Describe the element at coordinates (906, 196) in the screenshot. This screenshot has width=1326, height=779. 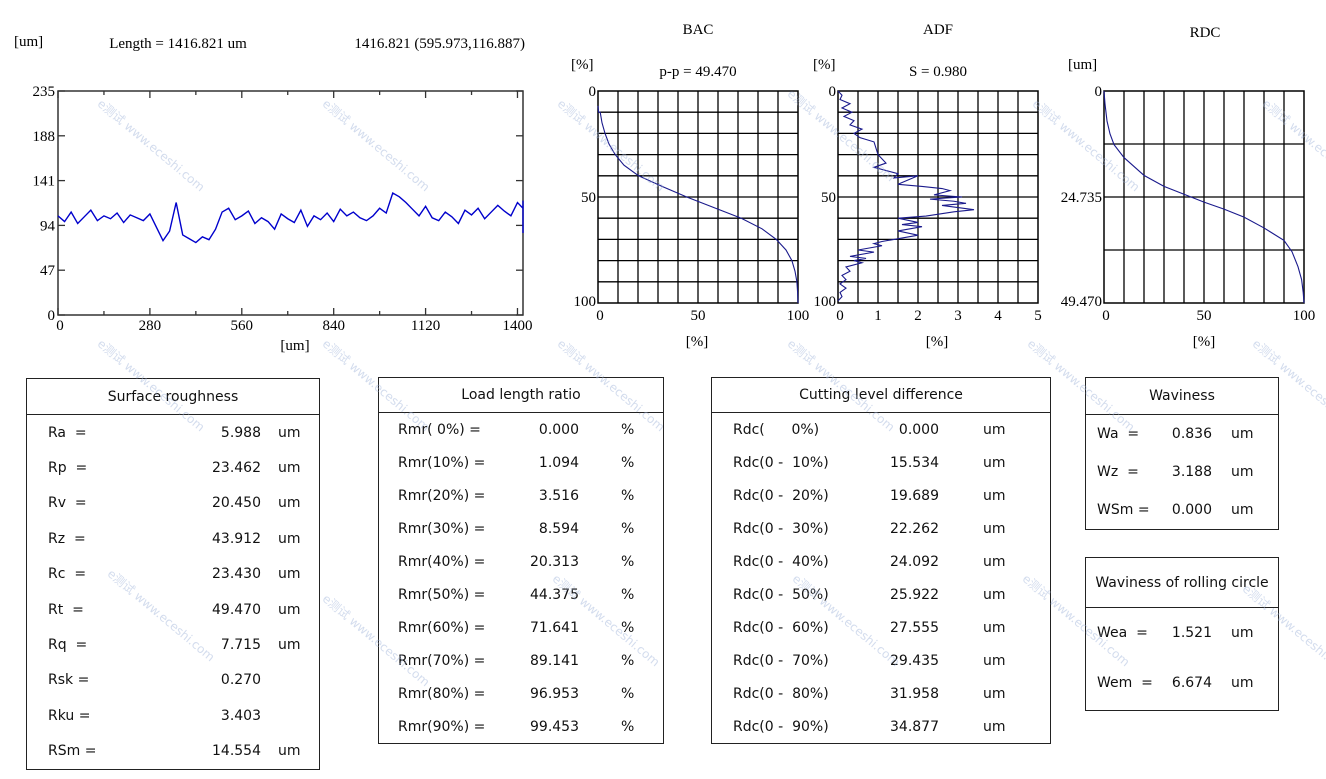
I see `adf-series-line` at that location.